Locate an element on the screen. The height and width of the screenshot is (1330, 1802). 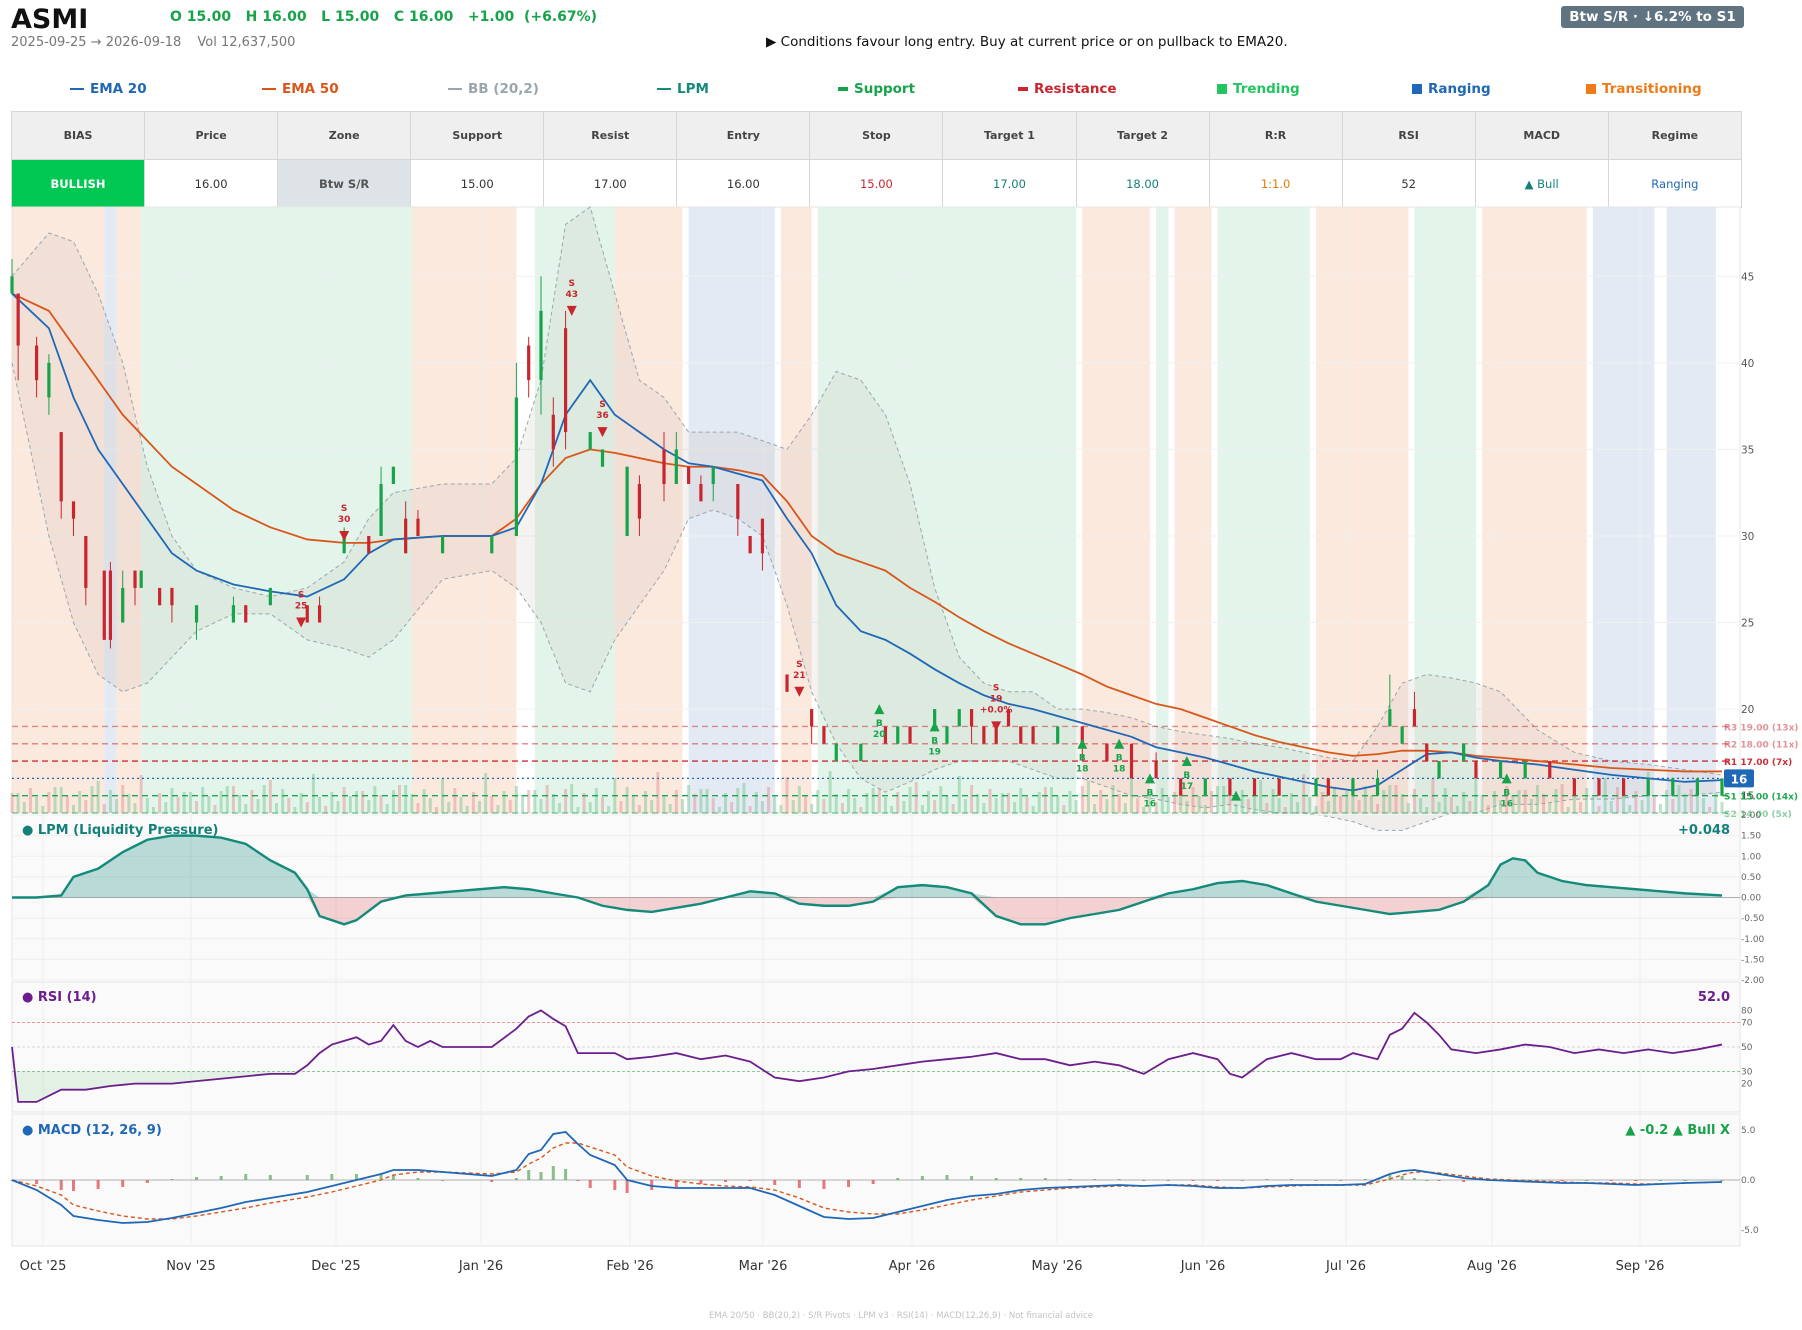
legend-item-ema-50: EMA 50 is located at coordinates (300, 89).